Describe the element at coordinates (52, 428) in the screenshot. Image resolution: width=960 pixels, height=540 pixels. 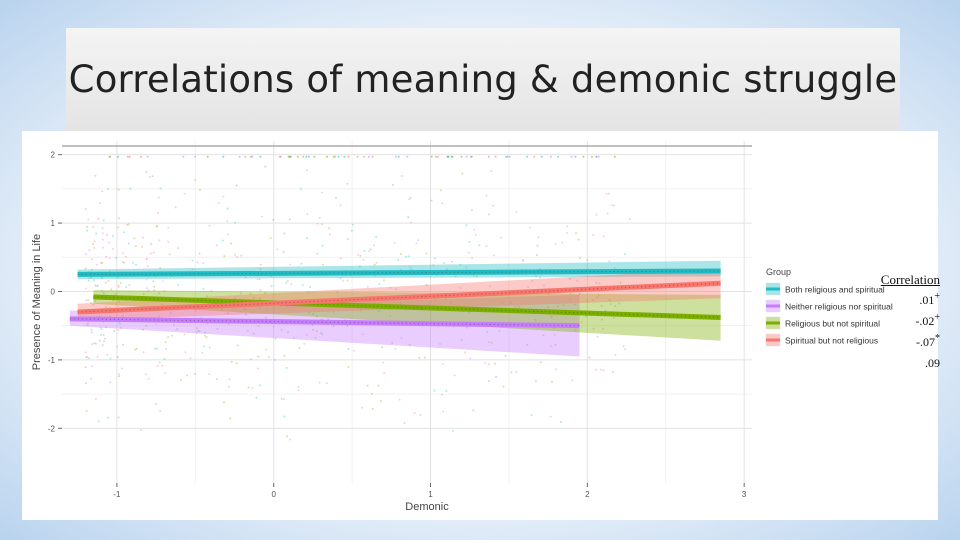
I see `y-tick-label: -2` at that location.